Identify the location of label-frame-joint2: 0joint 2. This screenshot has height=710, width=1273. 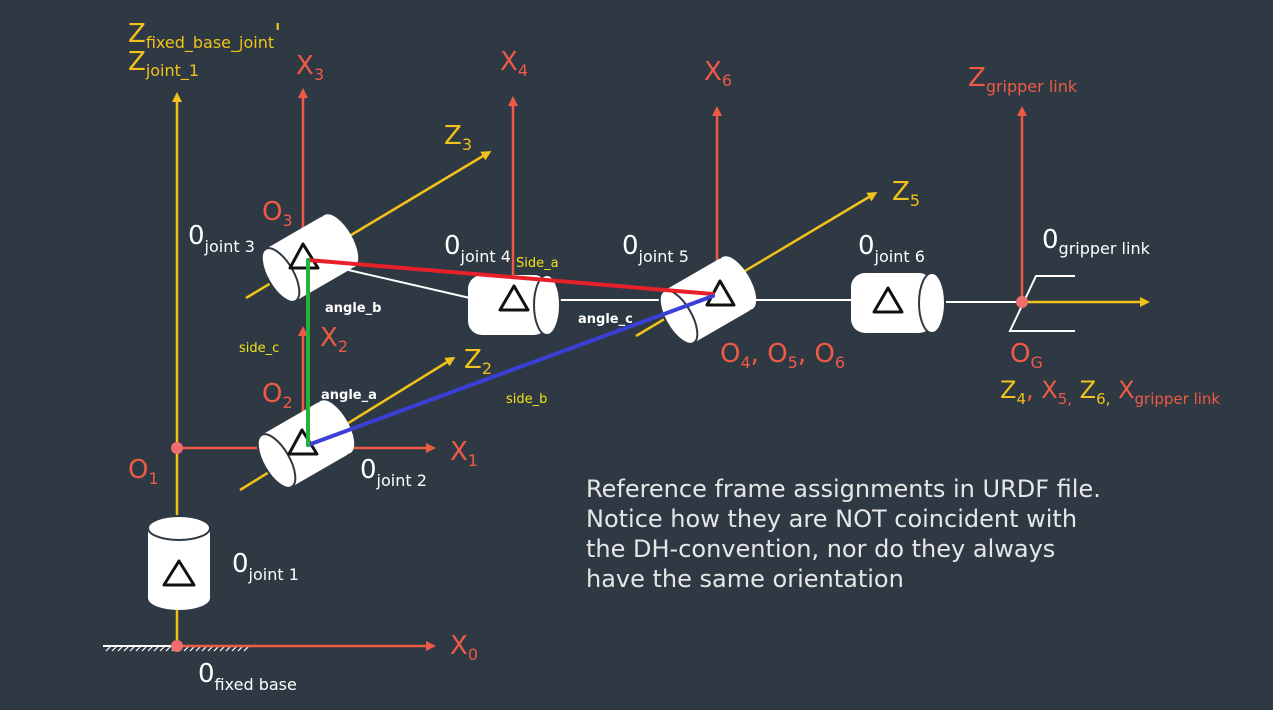
(393, 472).